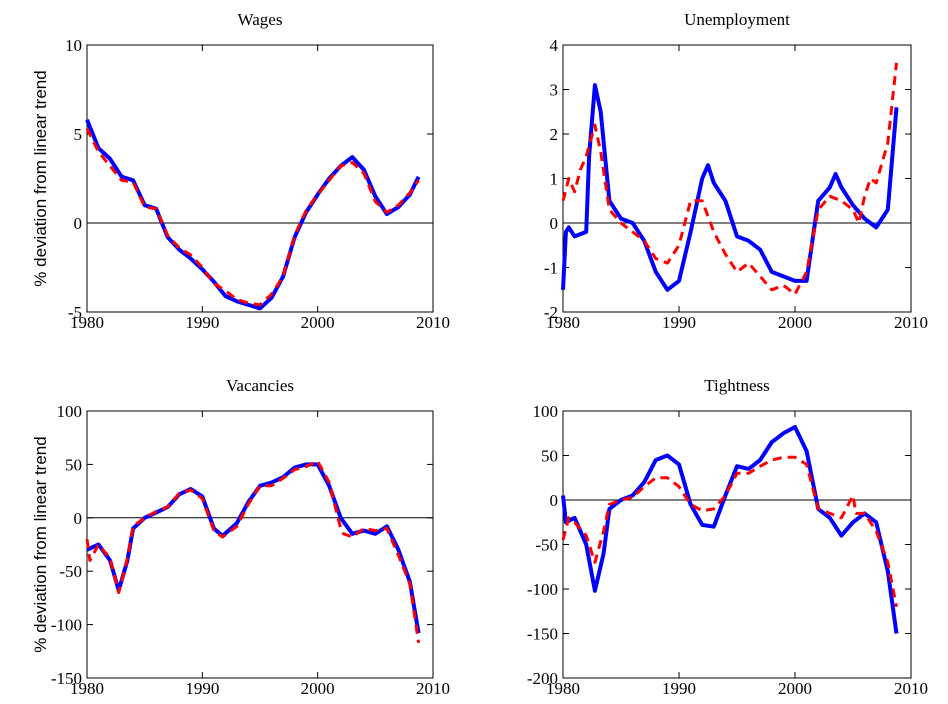 The image size is (948, 704). I want to click on y-tick-label: -200, so click(542, 678).